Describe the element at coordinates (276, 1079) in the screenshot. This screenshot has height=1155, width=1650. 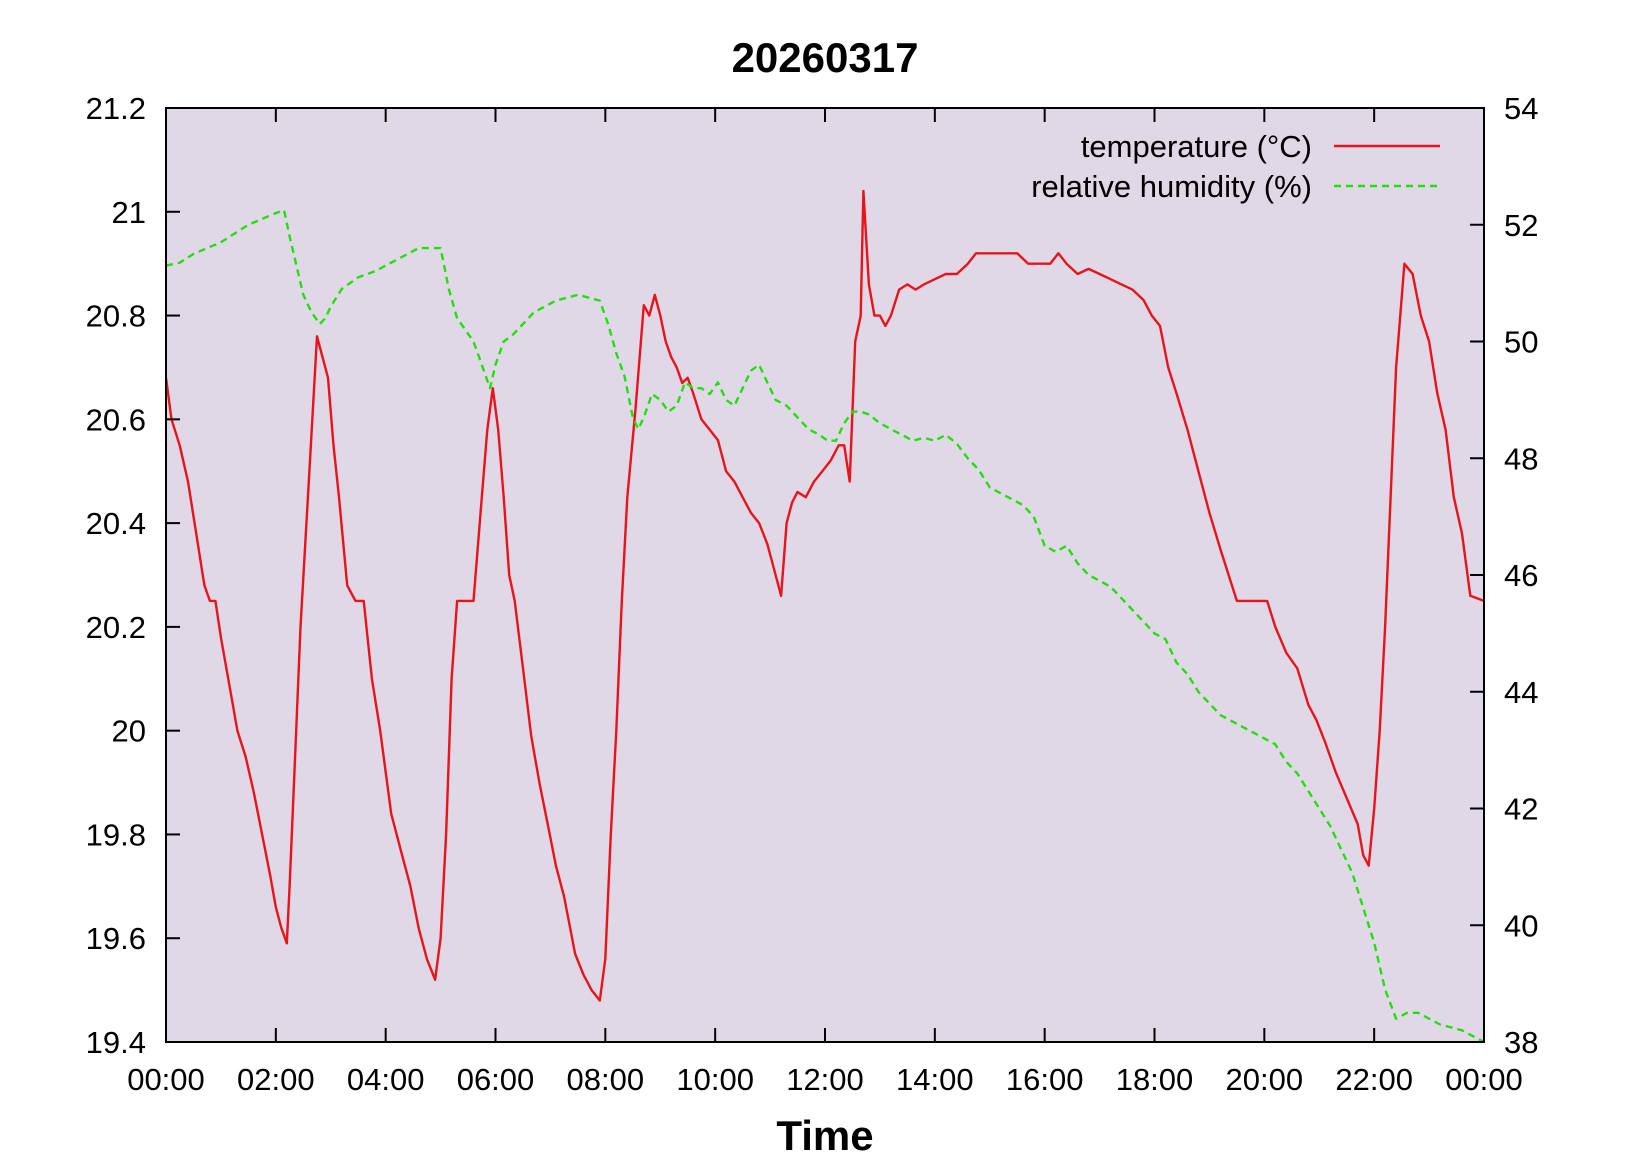
I see `x-tick-label: 02:00` at that location.